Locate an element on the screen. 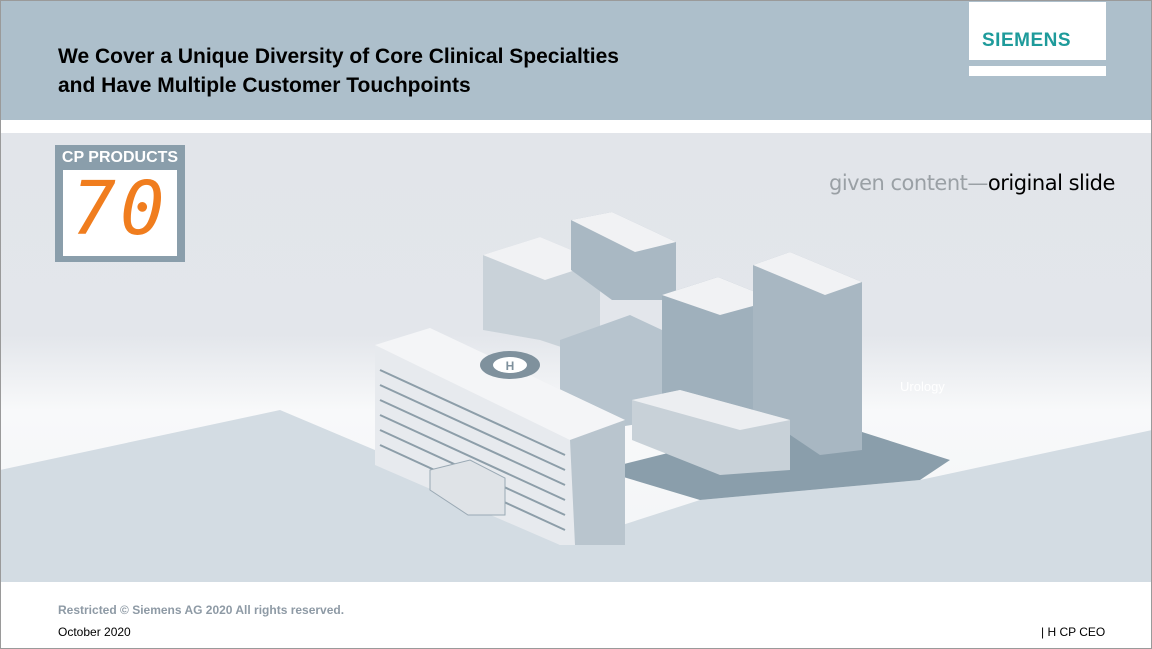 Image resolution: width=1152 pixels, height=649 pixels. badge-number: 70 is located at coordinates (120, 209).